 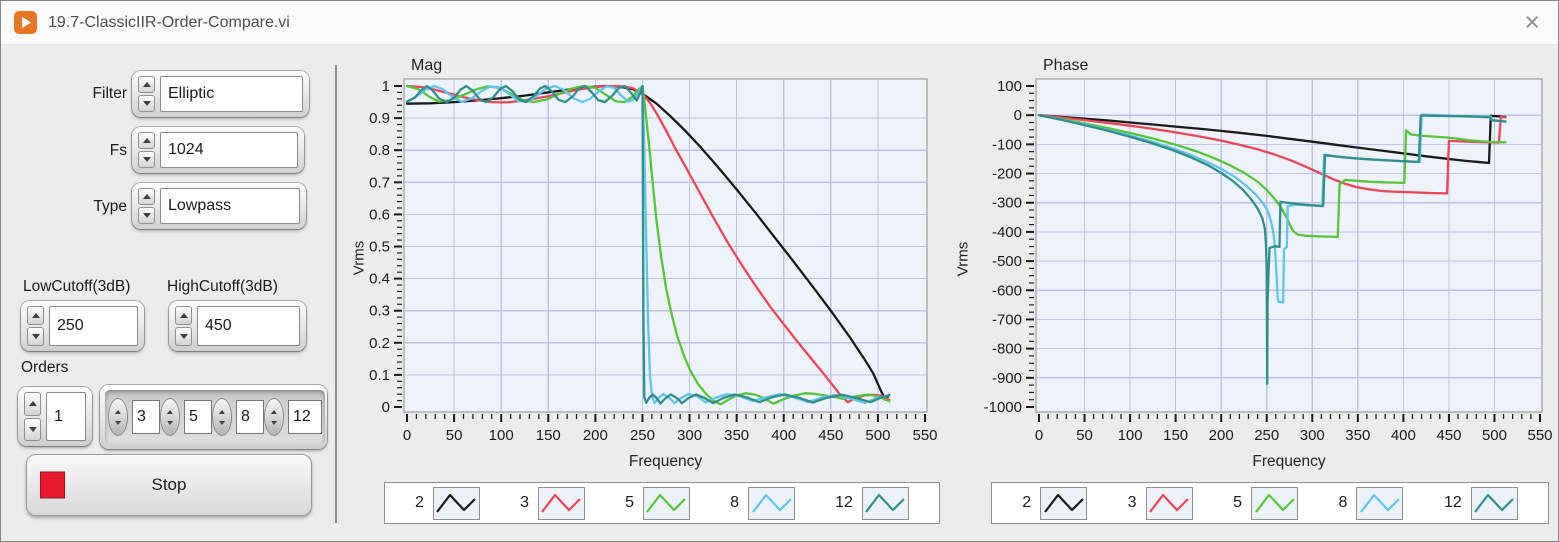 What do you see at coordinates (1289, 461) in the screenshot?
I see `phase-x-axis-label: Frequency` at bounding box center [1289, 461].